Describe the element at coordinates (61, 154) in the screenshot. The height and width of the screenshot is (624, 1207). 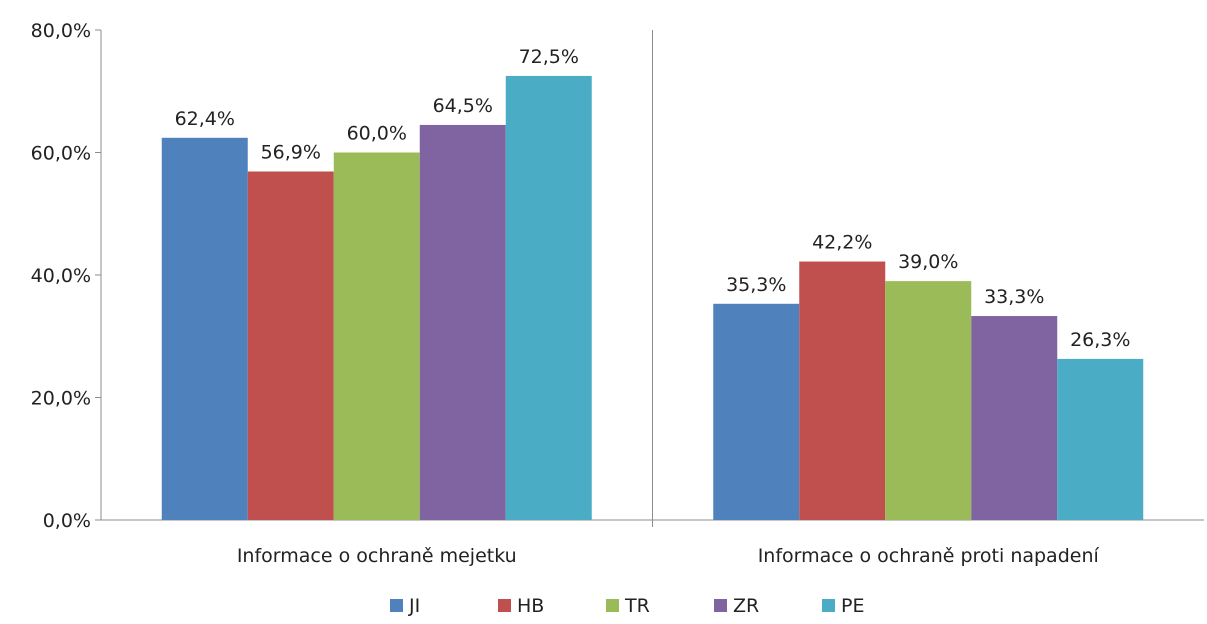
I see `y-tick-label: 60,0%` at that location.